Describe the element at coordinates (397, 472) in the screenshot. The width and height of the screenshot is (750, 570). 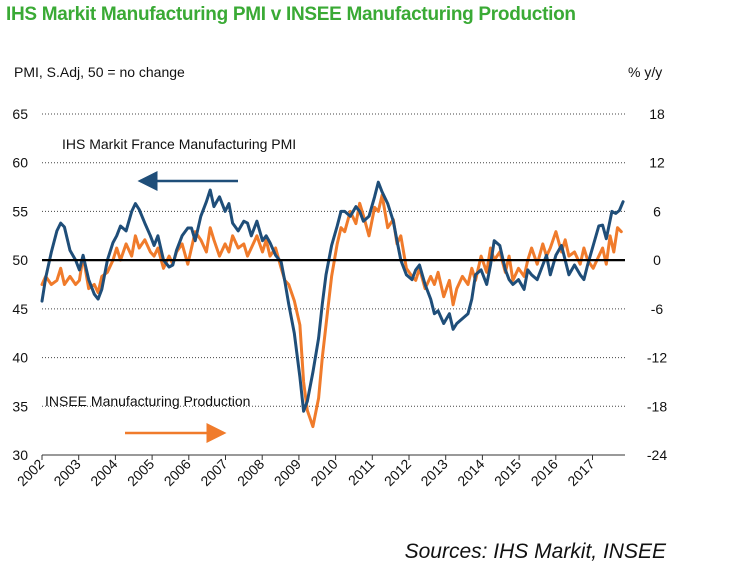
I see `x-tick-label: 2012` at that location.